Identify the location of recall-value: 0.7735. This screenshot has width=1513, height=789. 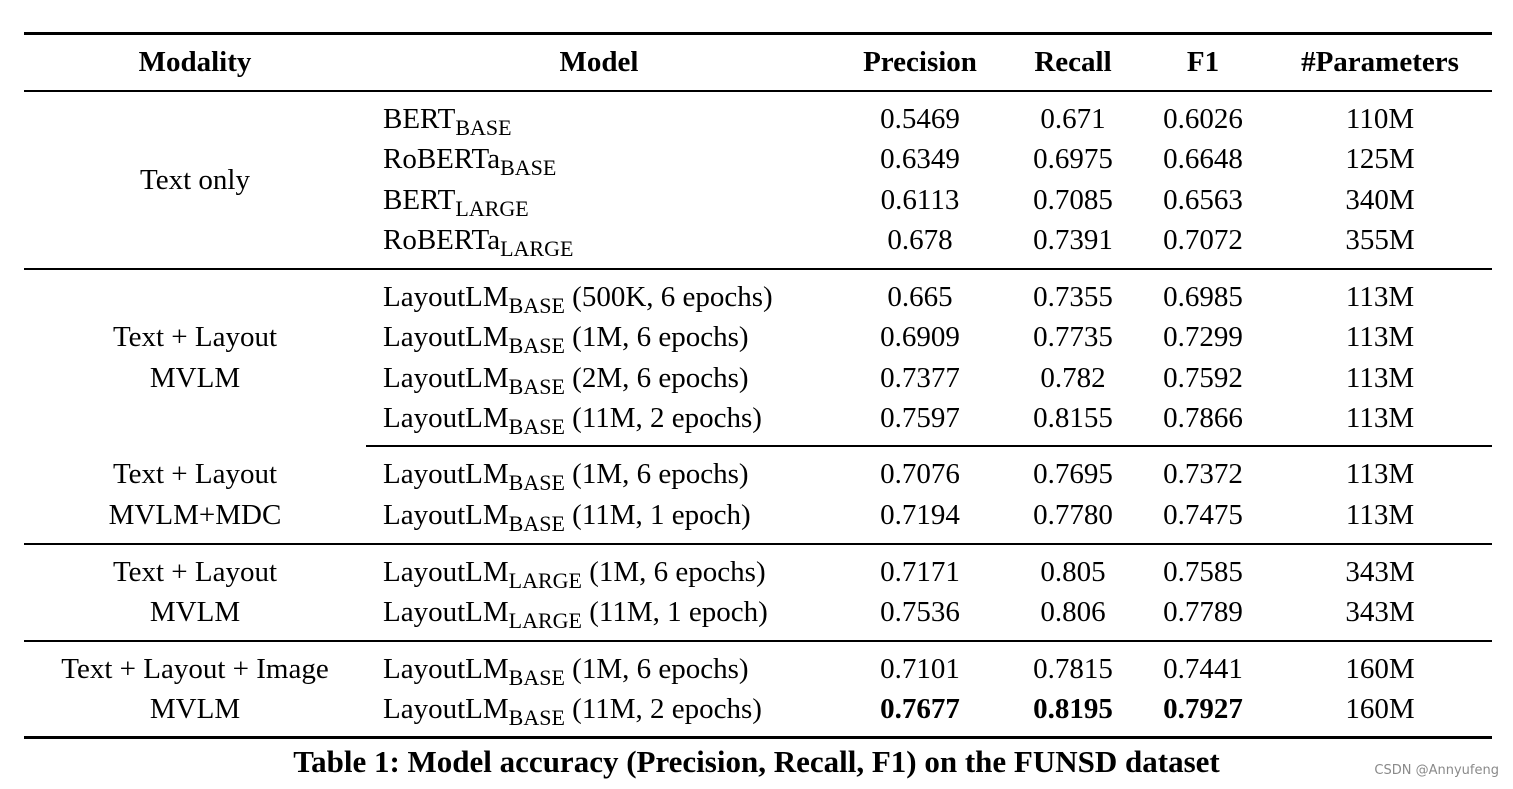
(1073, 337).